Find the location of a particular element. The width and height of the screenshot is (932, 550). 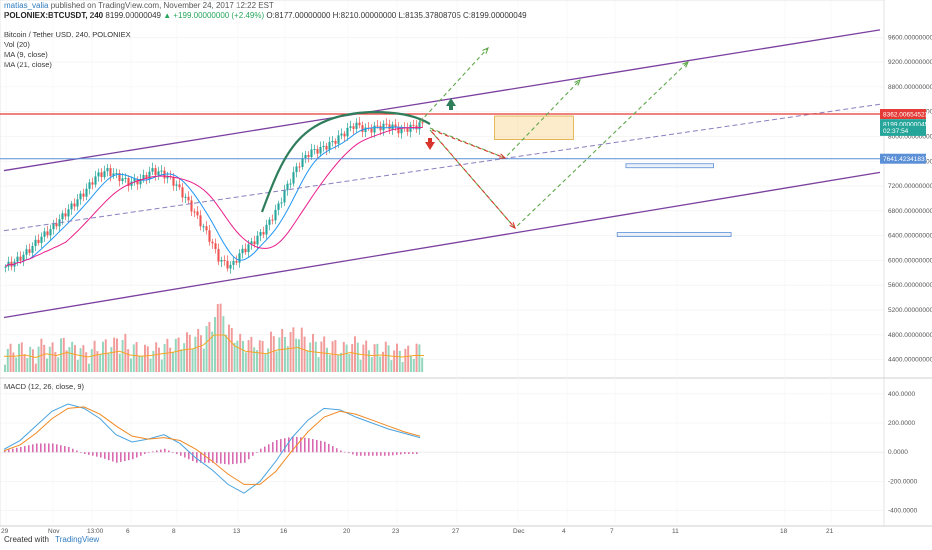

rounding-arc is located at coordinates (345, 161).